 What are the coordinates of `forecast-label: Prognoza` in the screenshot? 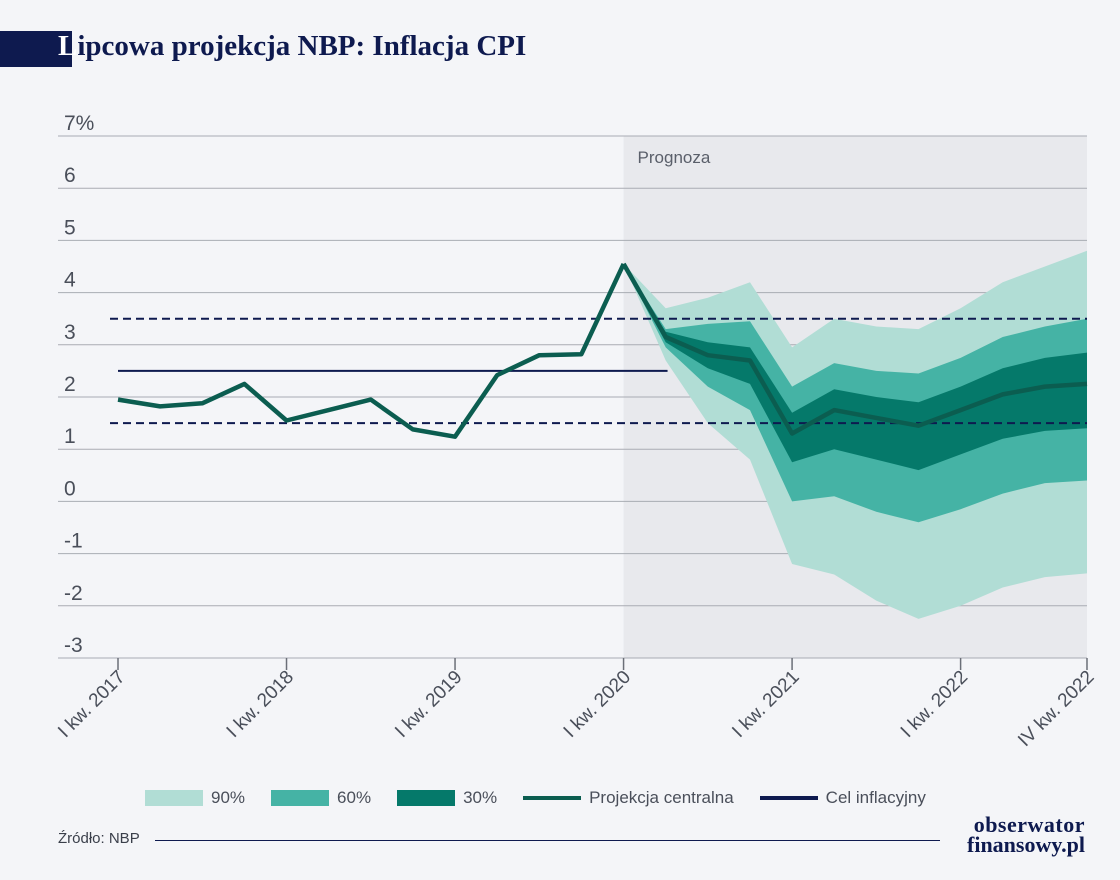 It's located at (674, 157).